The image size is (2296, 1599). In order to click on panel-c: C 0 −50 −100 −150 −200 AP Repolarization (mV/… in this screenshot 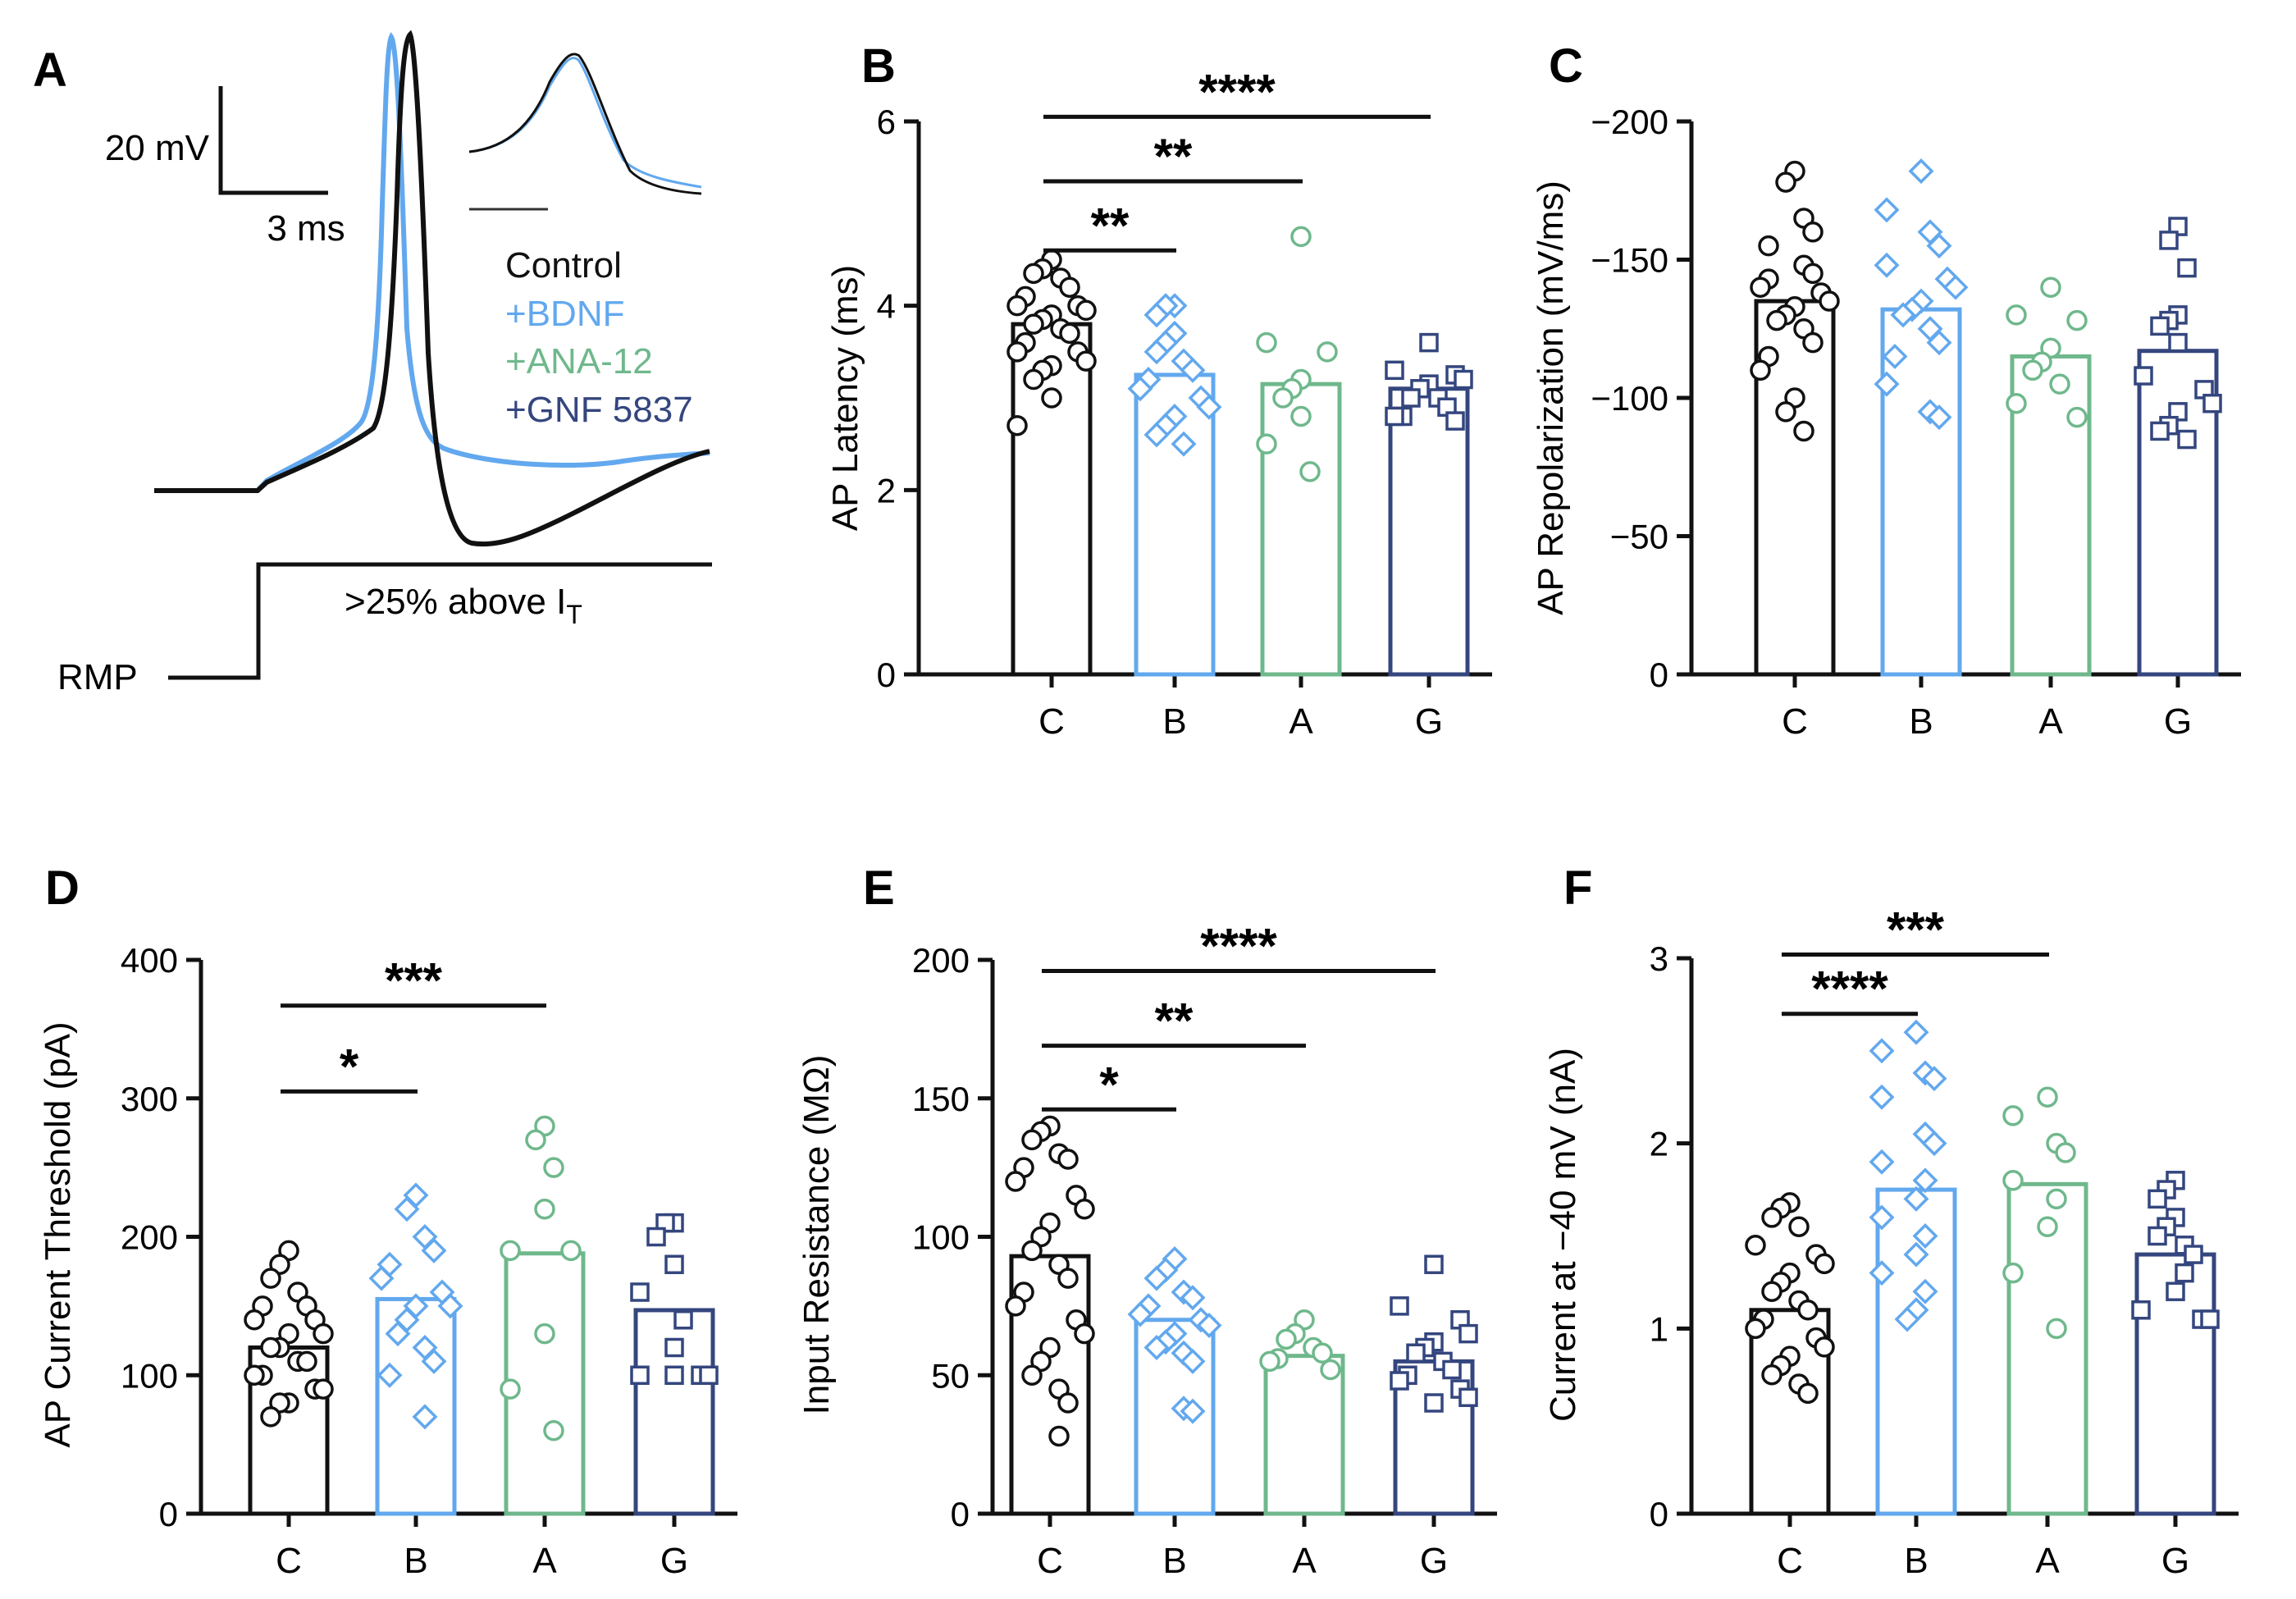, I will do `click(1886, 390)`.